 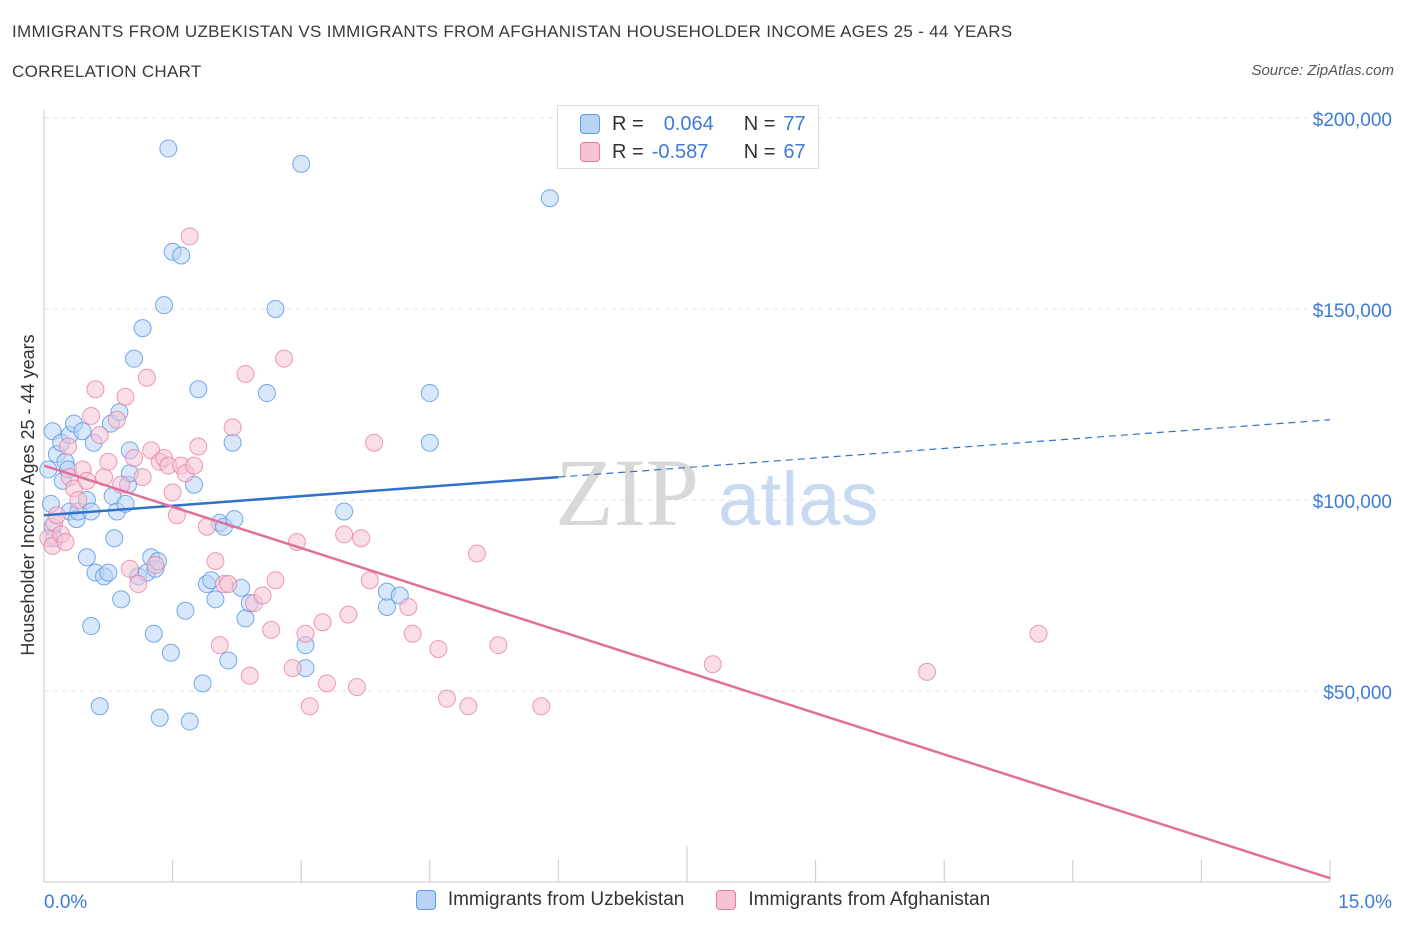 What do you see at coordinates (566, 899) in the screenshot?
I see `legend-label-uzbekistan: Immigrants from Uzbekistan` at bounding box center [566, 899].